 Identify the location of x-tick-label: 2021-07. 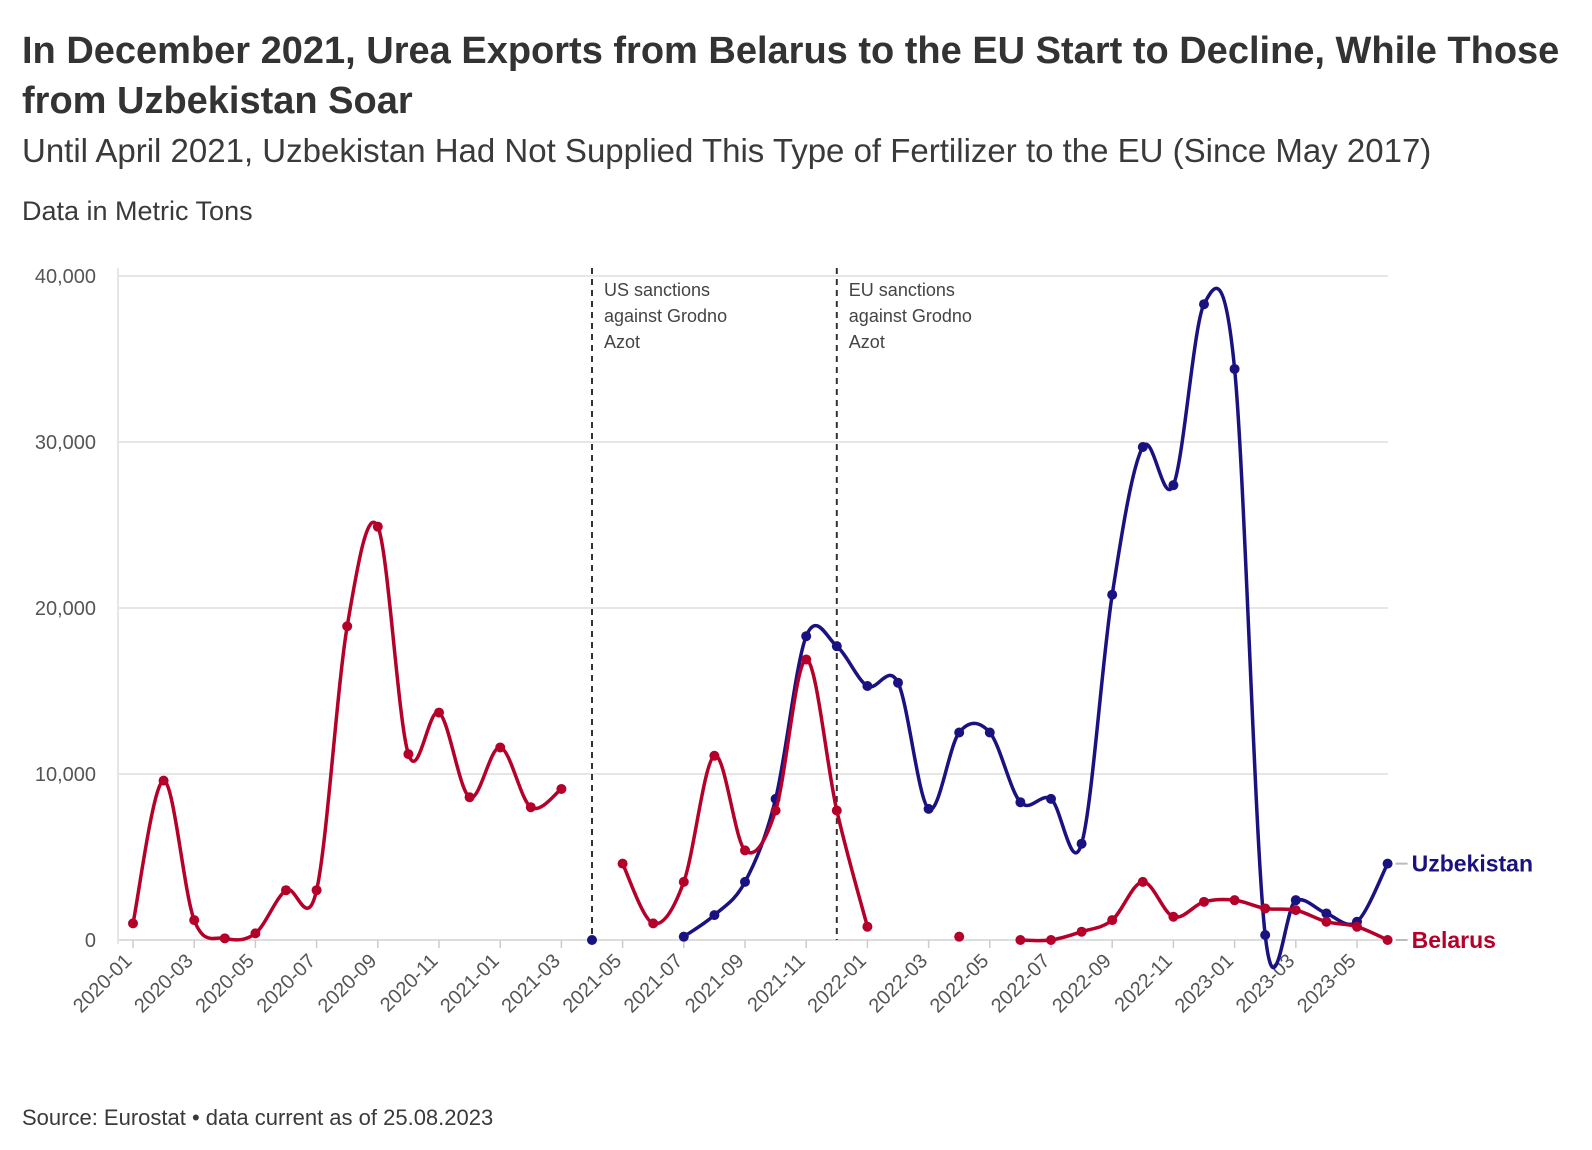
(653, 983).